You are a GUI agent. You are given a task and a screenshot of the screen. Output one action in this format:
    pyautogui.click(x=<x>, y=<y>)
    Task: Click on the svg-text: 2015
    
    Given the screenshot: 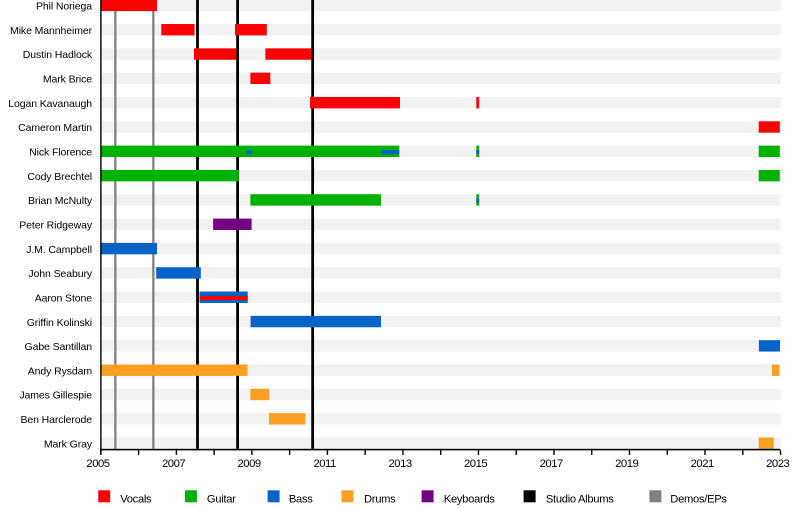 What is the action you would take?
    pyautogui.click(x=475, y=464)
    